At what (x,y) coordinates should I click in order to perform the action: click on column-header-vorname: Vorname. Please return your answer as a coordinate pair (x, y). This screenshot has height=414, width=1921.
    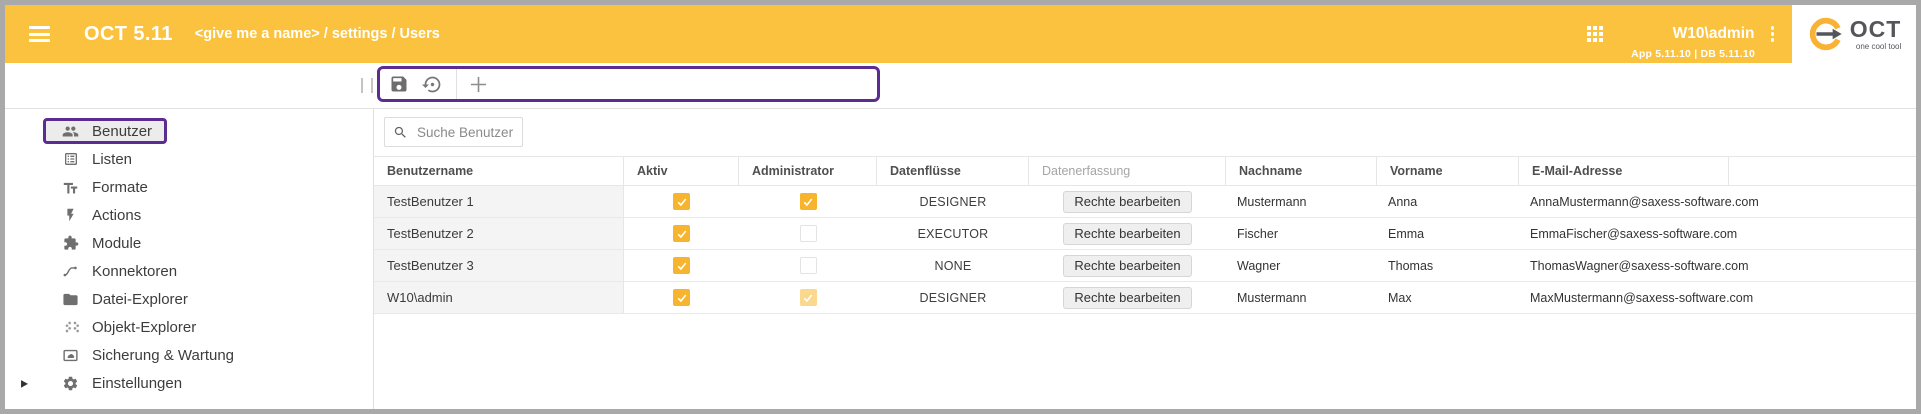
    Looking at the image, I should click on (1448, 171).